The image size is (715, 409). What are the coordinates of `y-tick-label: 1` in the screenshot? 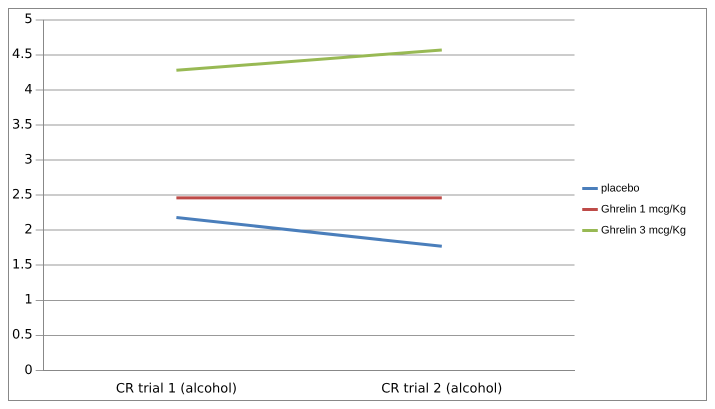 It's located at (28, 300).